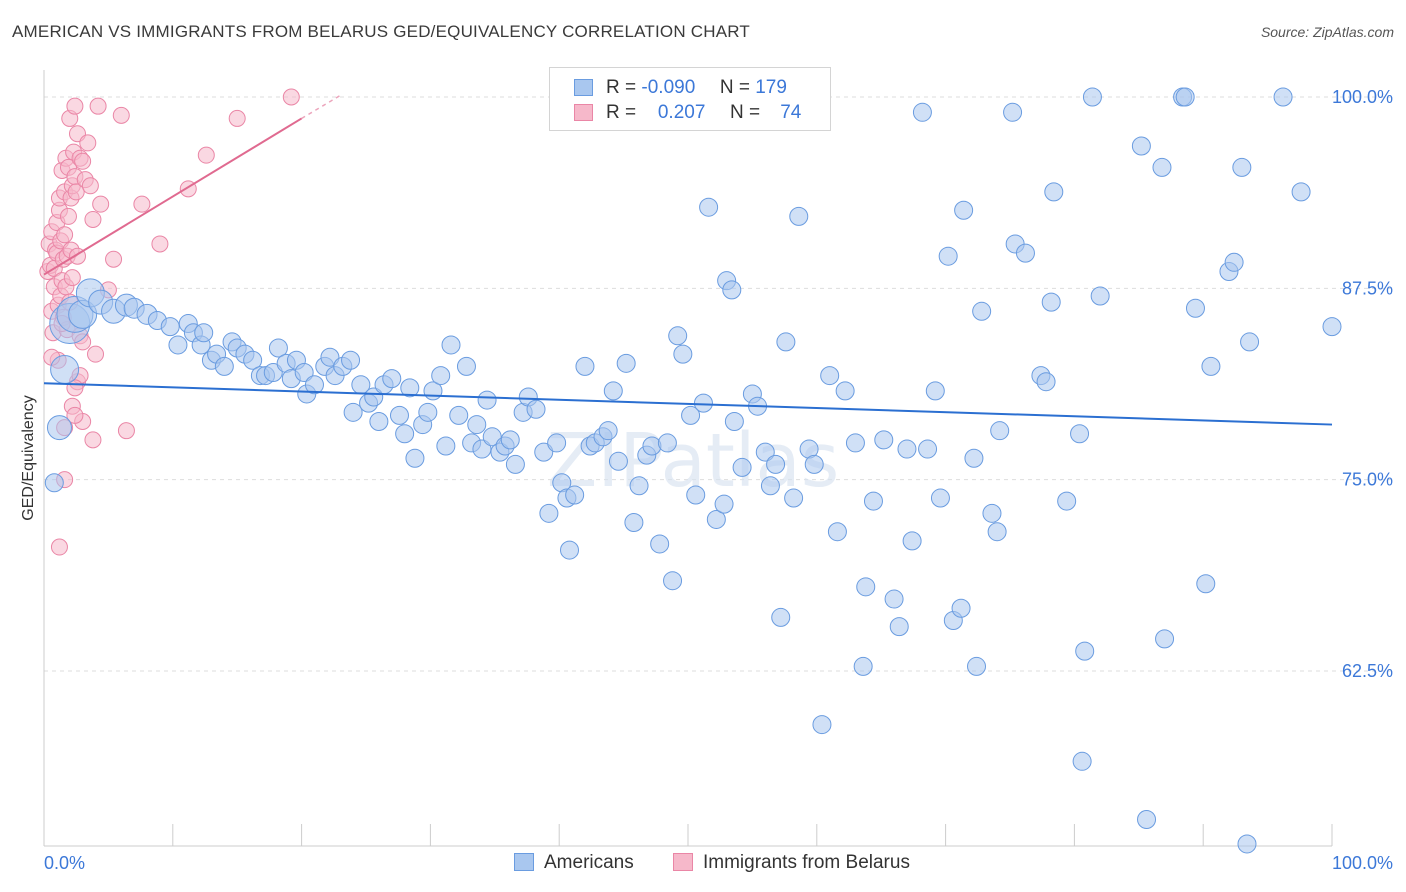 Image resolution: width=1406 pixels, height=892 pixels. Describe the element at coordinates (28, 457) in the screenshot. I see `y-axis-label: GED/Equivalency` at that location.